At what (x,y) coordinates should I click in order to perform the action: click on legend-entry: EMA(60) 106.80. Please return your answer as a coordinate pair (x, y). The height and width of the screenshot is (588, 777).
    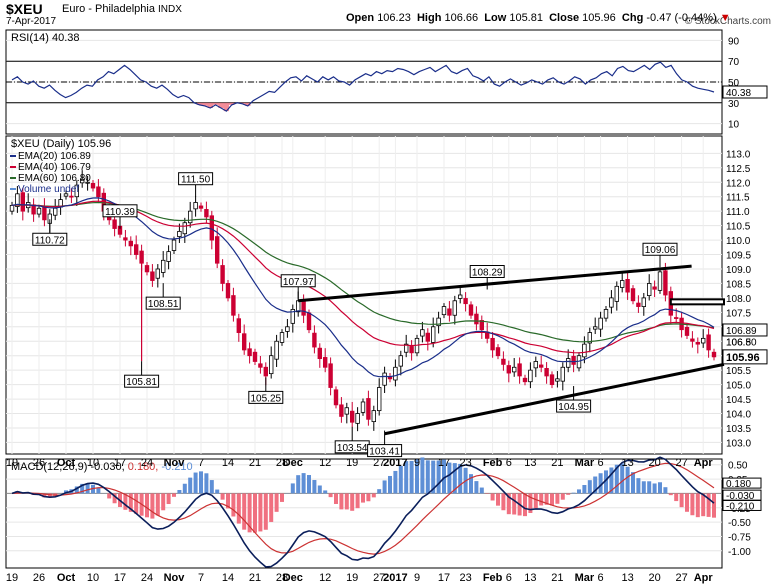
    Looking at the image, I should click on (54, 178).